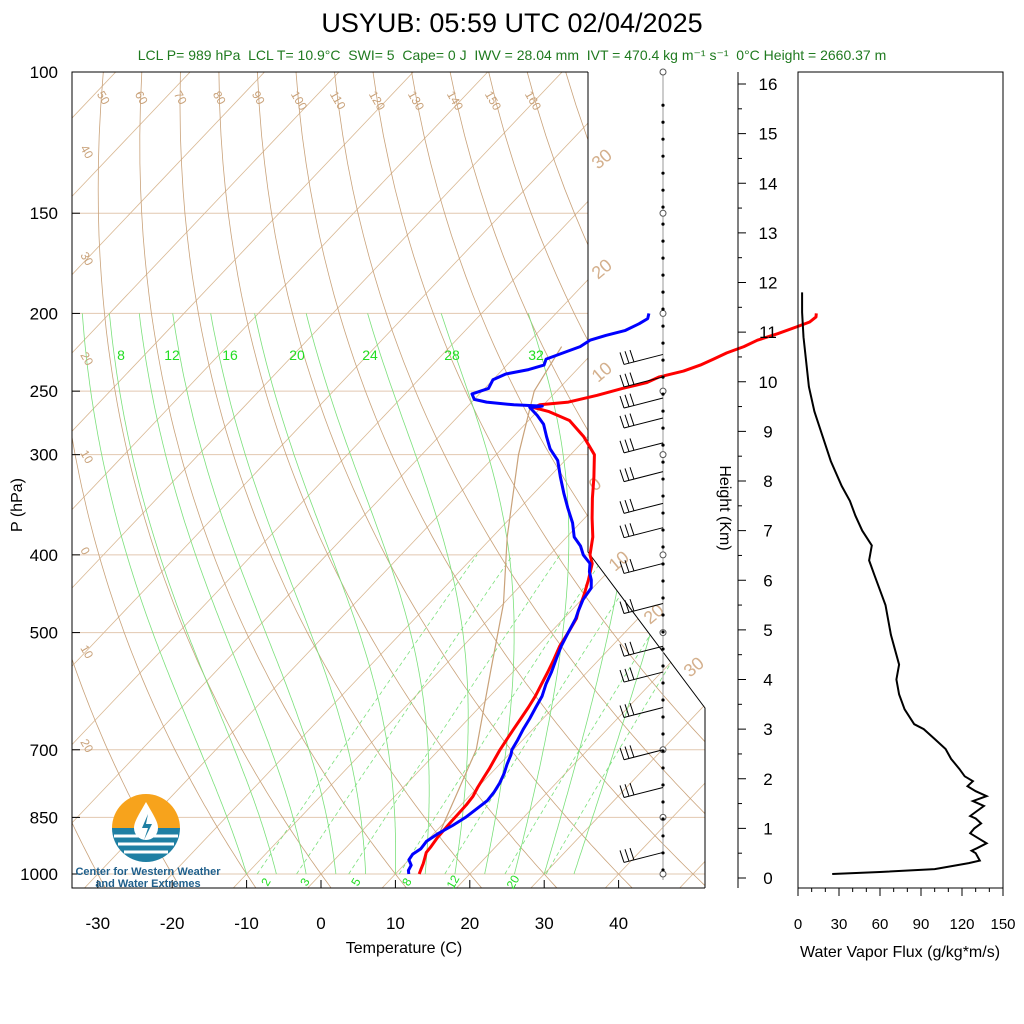 The height and width of the screenshot is (1024, 1024). I want to click on dry-adiabat-label: 90, so click(258, 98).